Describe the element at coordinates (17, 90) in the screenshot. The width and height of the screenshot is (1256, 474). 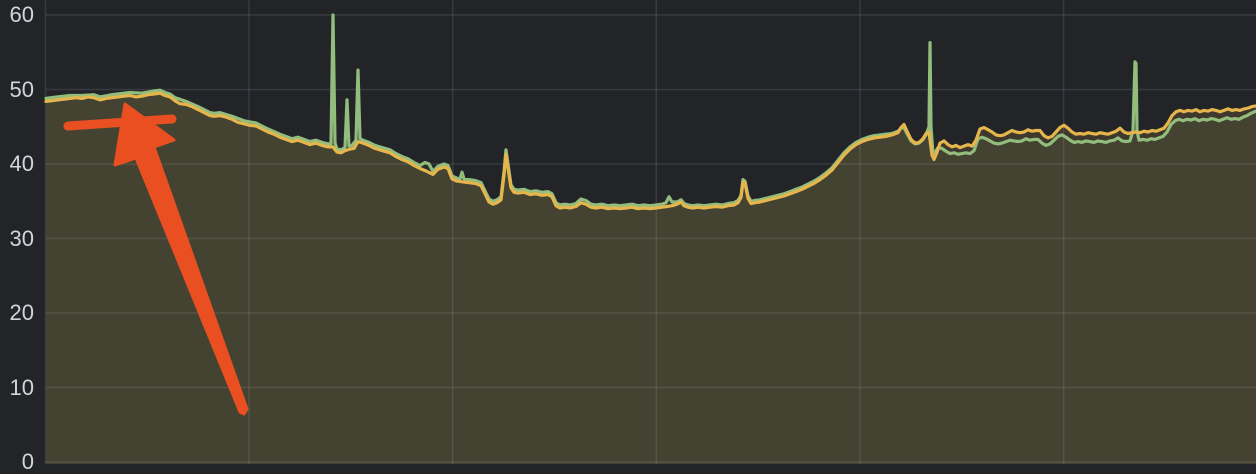
I see `y-axis-label: 50` at that location.